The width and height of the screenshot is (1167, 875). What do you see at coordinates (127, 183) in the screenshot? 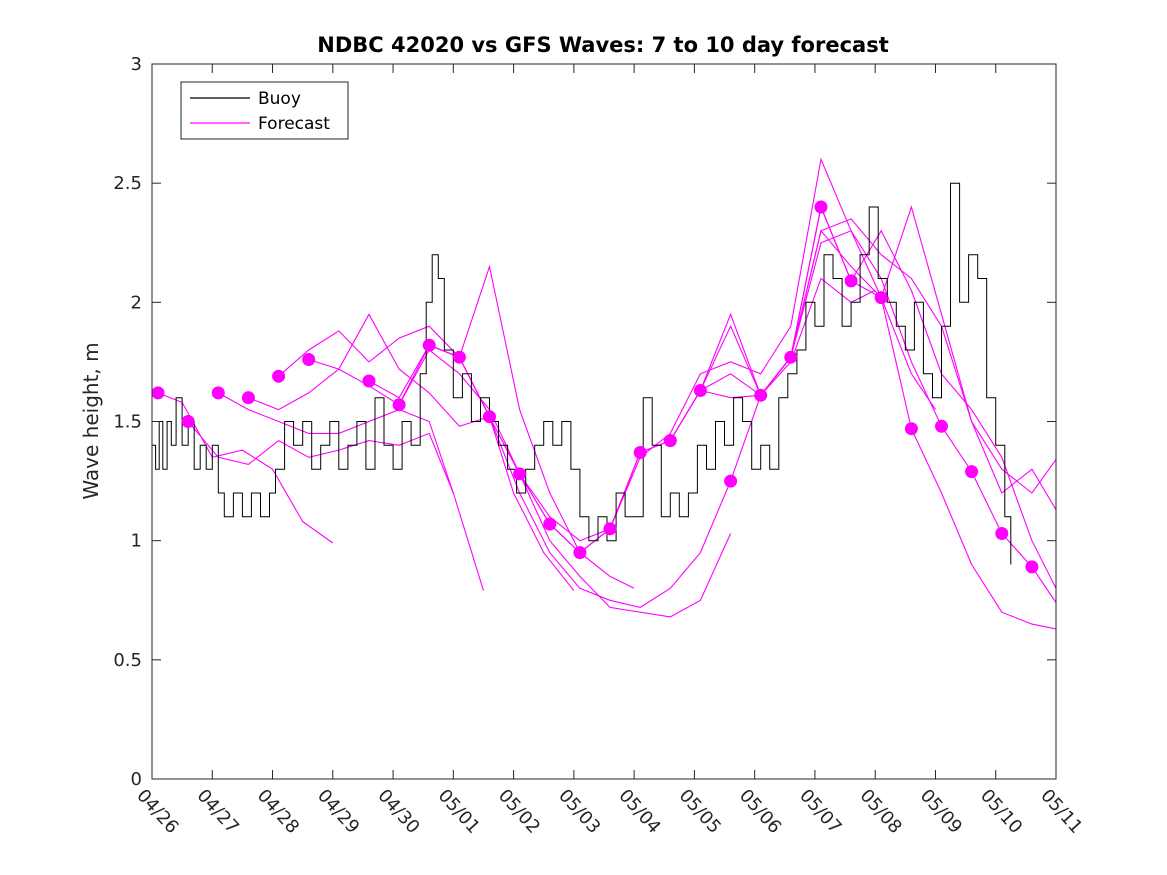
I see `y-tick-label: 2.5` at bounding box center [127, 183].